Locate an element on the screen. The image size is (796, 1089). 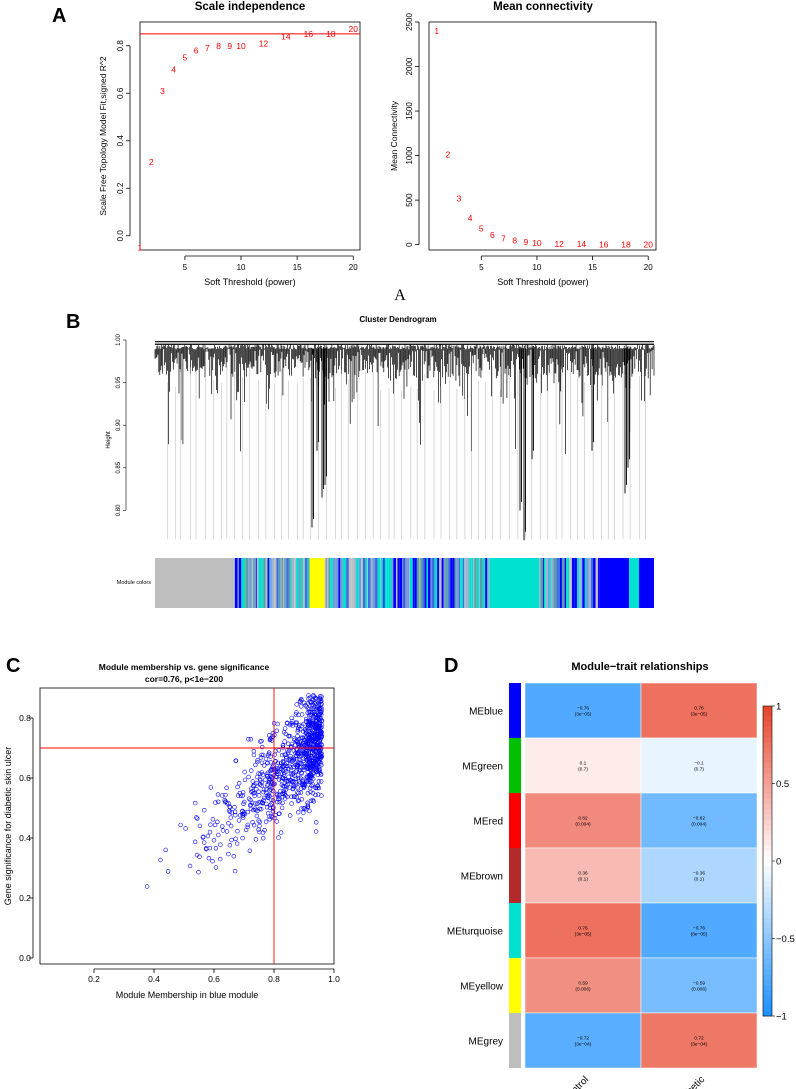
a1-x-tick-label: 5 is located at coordinates (185, 267).